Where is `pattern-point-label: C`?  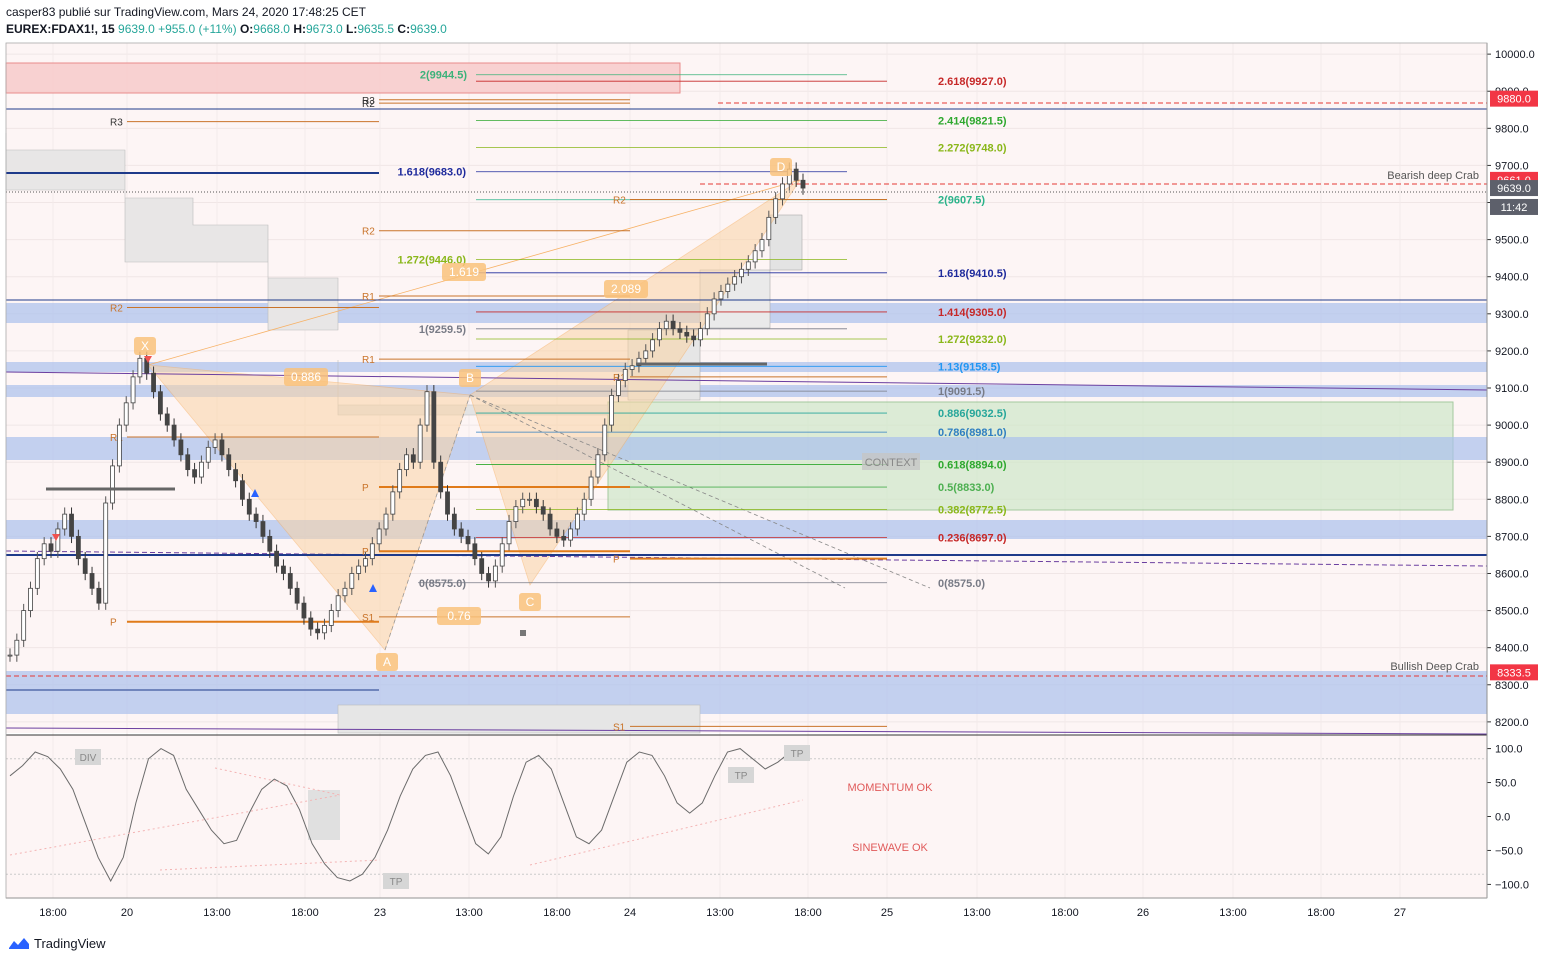 pattern-point-label: C is located at coordinates (530, 602).